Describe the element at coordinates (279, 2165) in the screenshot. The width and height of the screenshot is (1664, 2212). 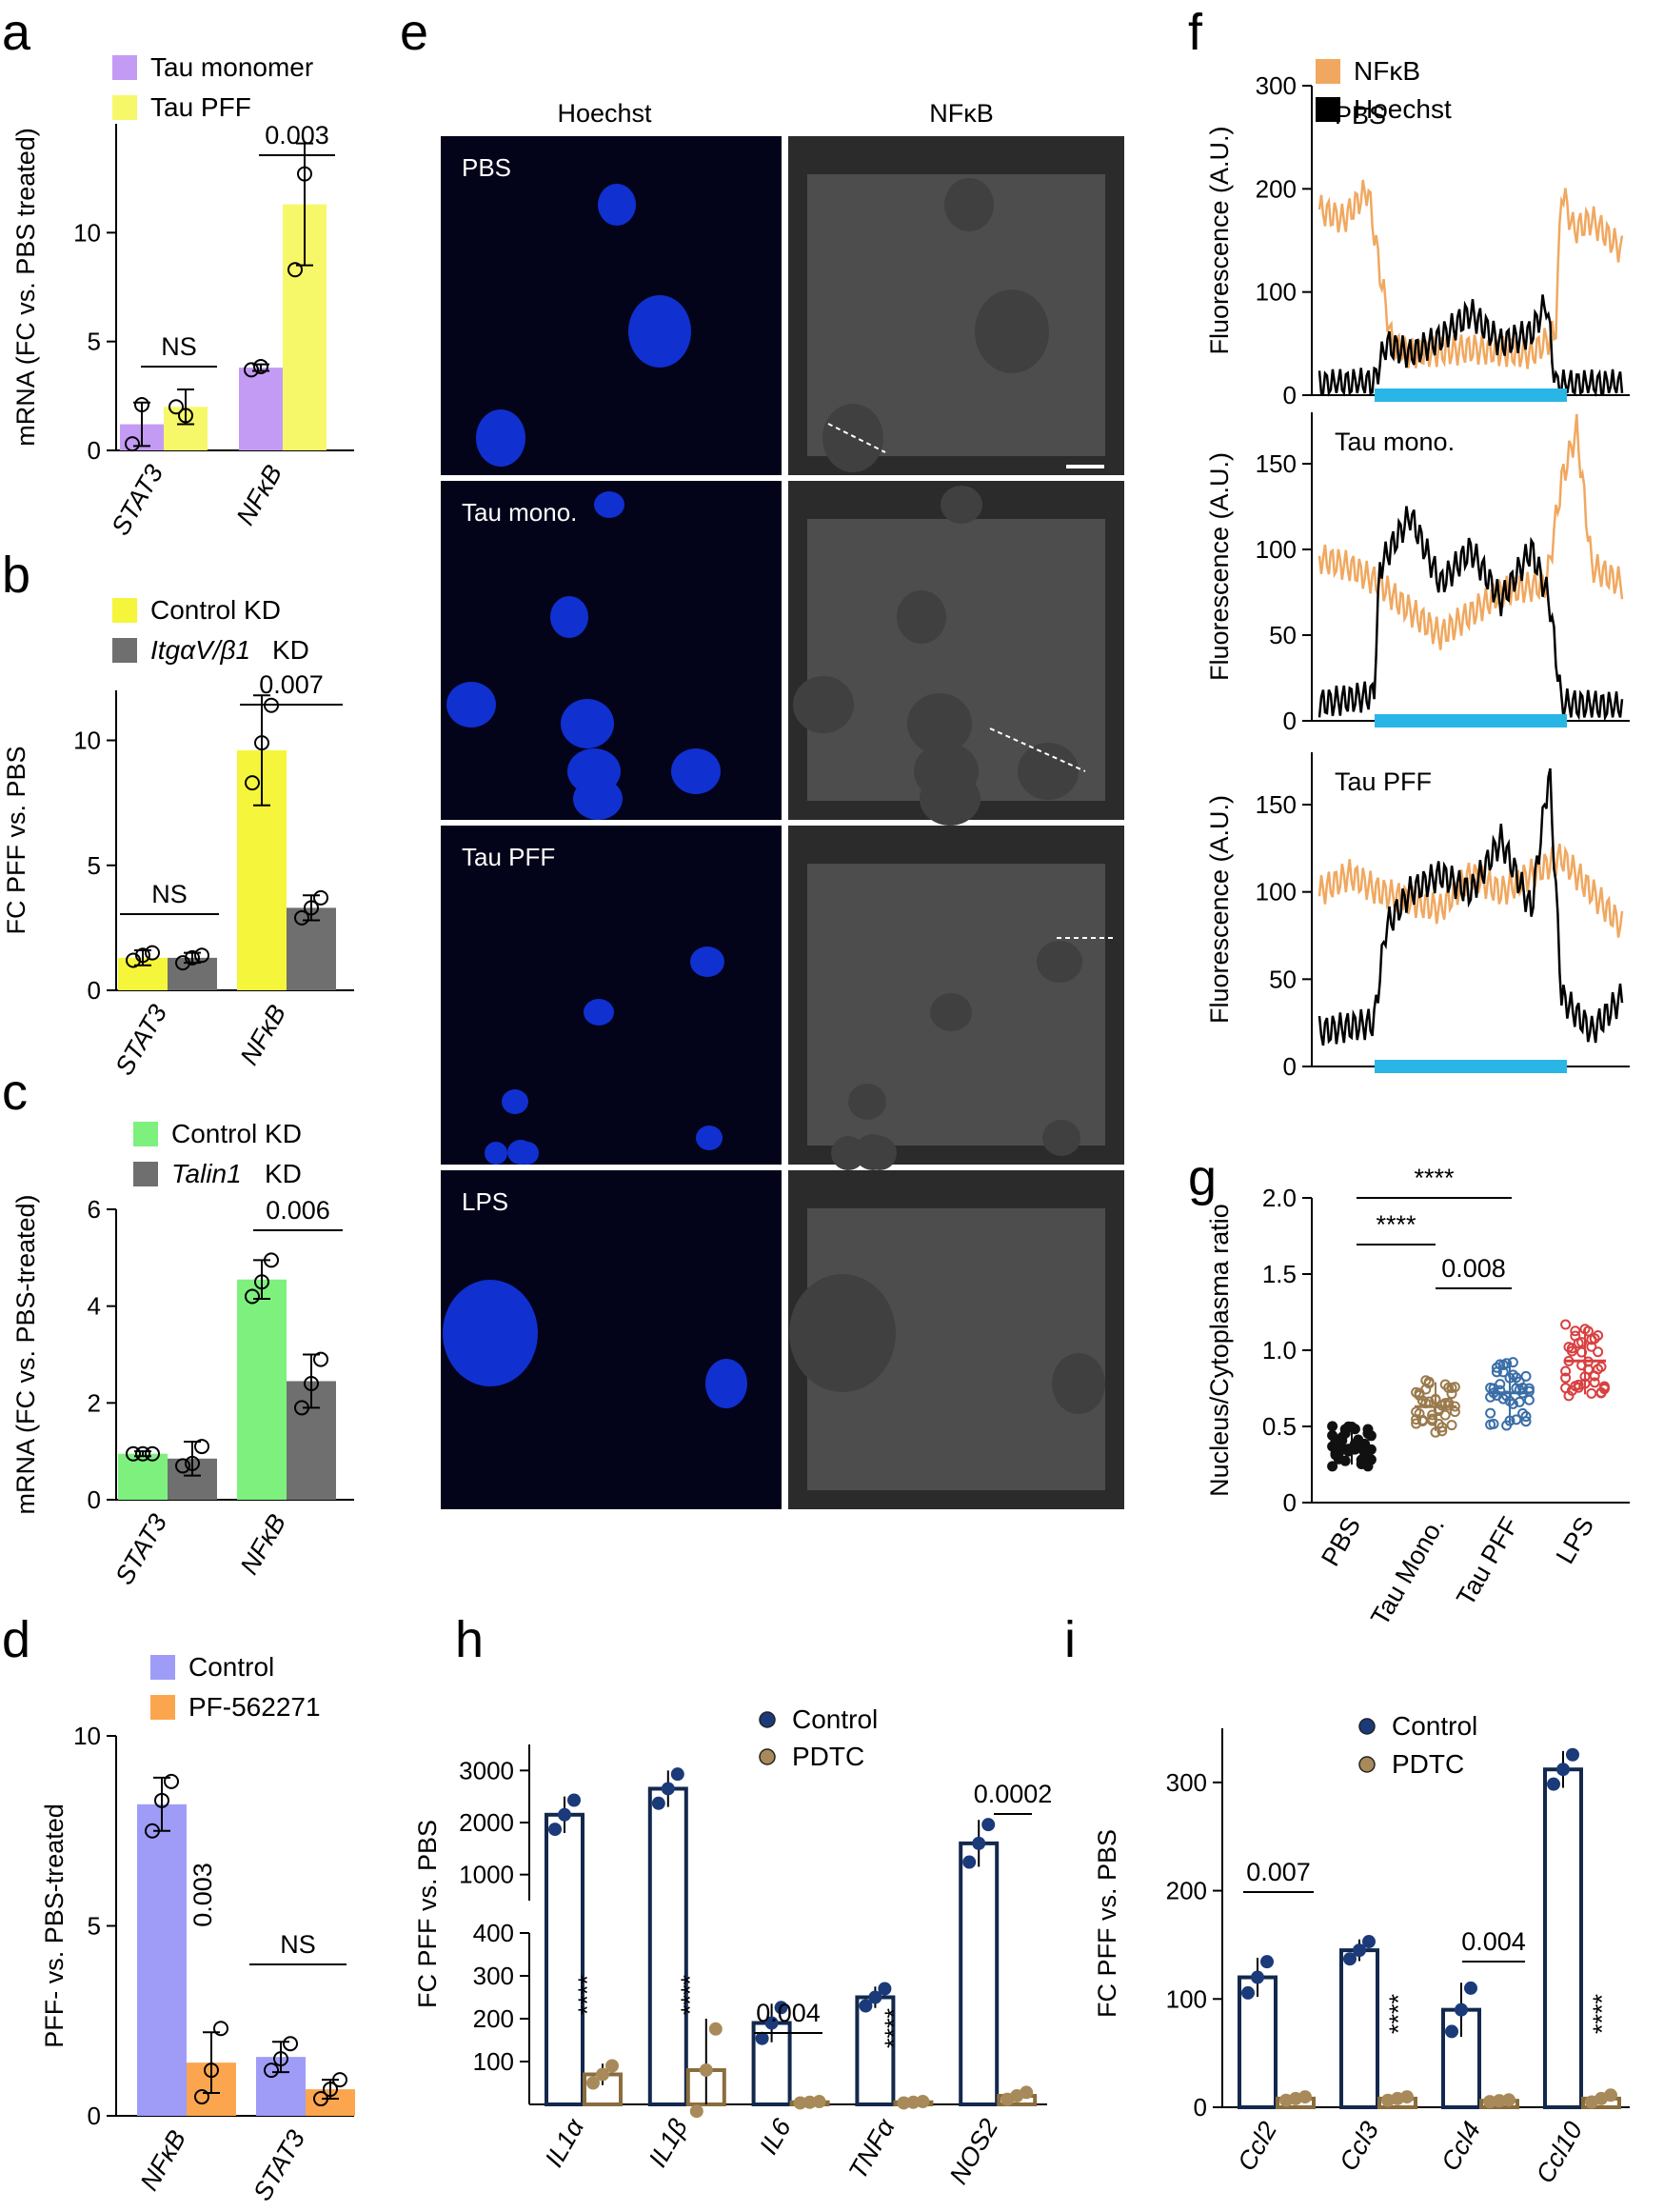
I see `panel-d-xcat-1: STAT3` at that location.